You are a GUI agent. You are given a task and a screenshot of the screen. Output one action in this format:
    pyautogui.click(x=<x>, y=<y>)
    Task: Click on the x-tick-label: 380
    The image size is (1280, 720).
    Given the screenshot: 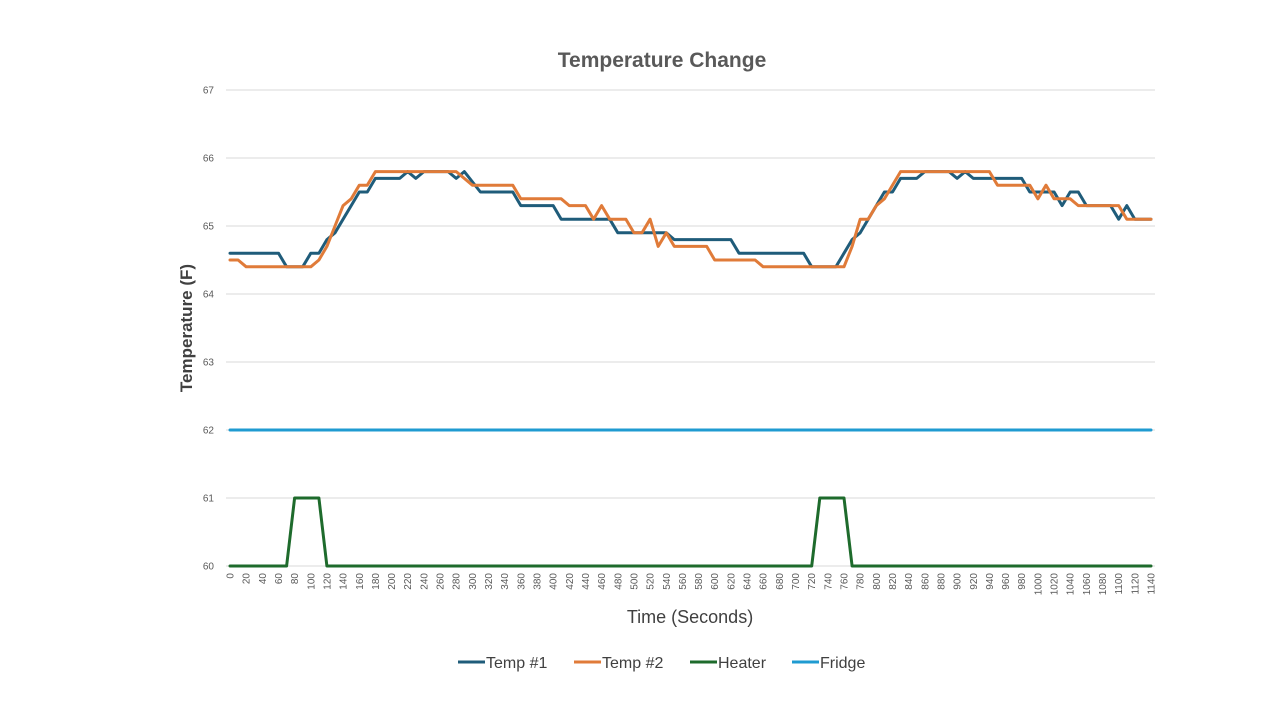 What is the action you would take?
    pyautogui.click(x=538, y=581)
    